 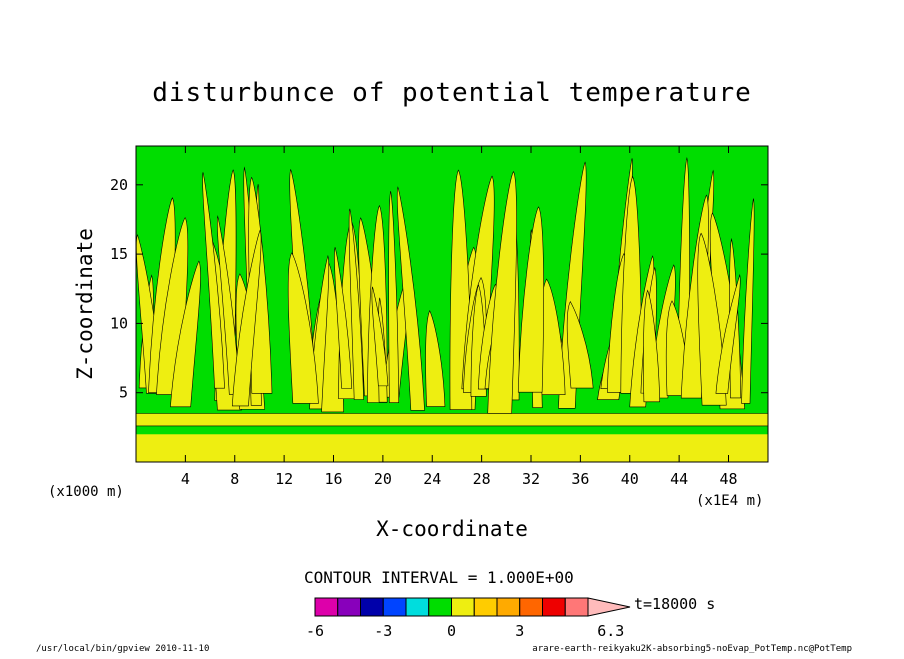 What do you see at coordinates (610, 631) in the screenshot?
I see `colorbar-tick-label: 6.3` at bounding box center [610, 631].